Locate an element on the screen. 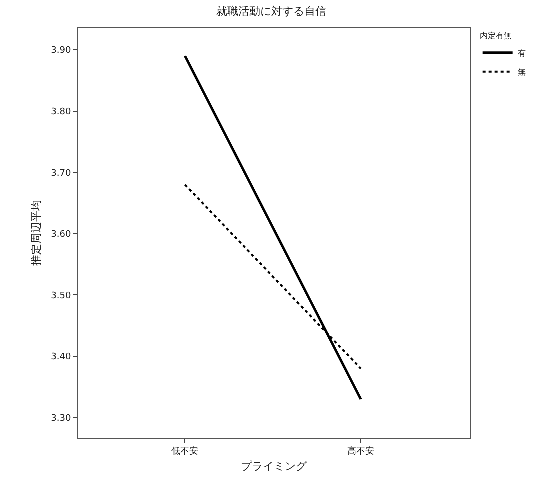 The width and height of the screenshot is (543, 483). y-axis-title: 推定周辺平均 is located at coordinates (36, 233).